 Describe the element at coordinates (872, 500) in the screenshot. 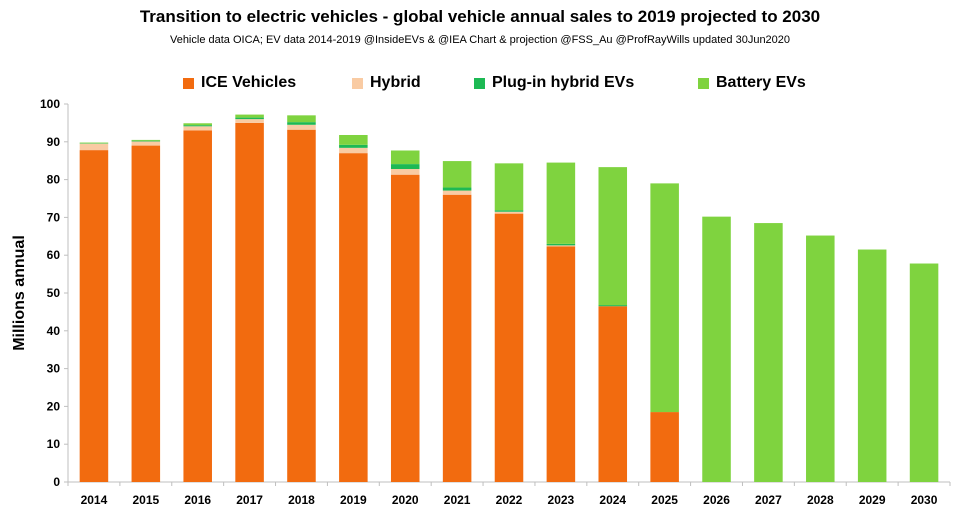

I see `x-tick-label: 2029` at that location.